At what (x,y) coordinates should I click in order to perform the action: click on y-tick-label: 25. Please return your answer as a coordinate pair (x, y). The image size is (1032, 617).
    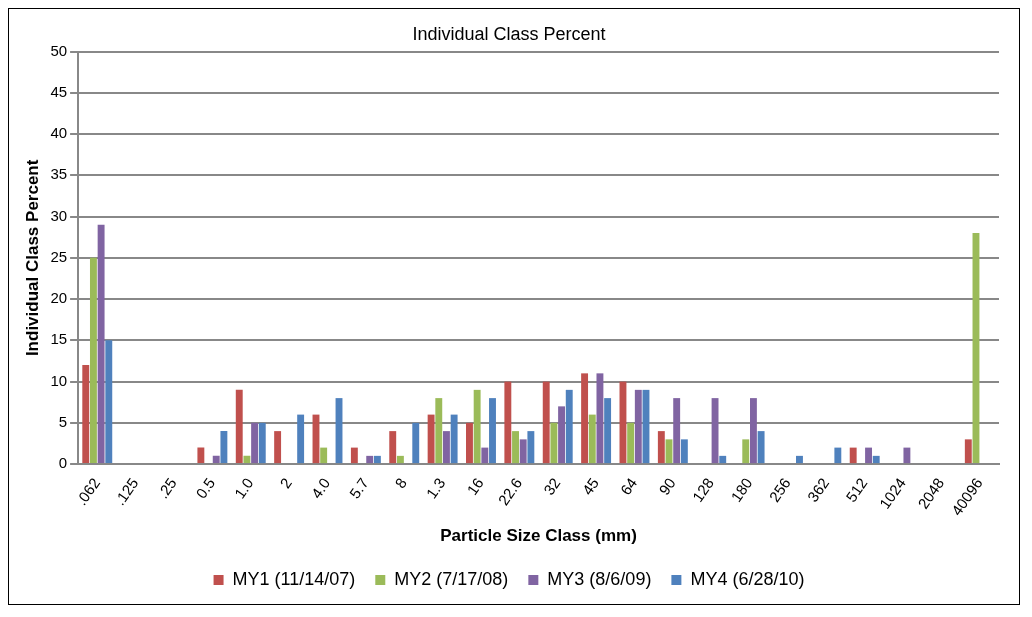
    Looking at the image, I should click on (59, 256).